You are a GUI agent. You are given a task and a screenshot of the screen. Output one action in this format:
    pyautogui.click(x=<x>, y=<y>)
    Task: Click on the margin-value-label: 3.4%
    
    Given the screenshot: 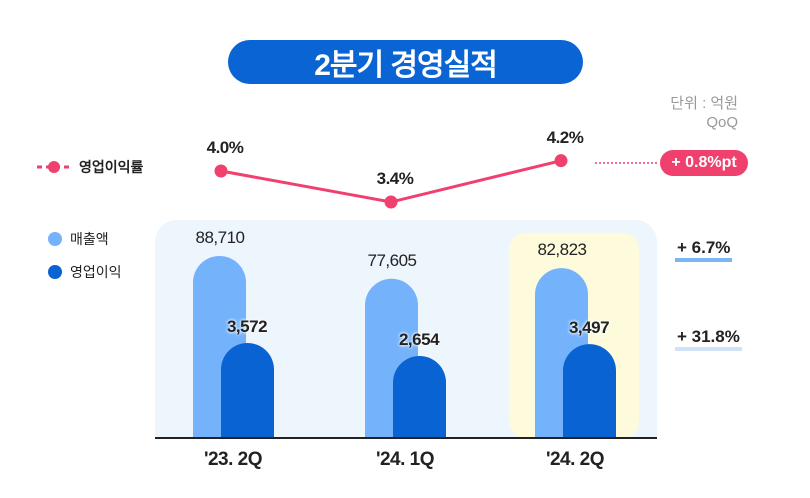 What is the action you would take?
    pyautogui.click(x=395, y=179)
    